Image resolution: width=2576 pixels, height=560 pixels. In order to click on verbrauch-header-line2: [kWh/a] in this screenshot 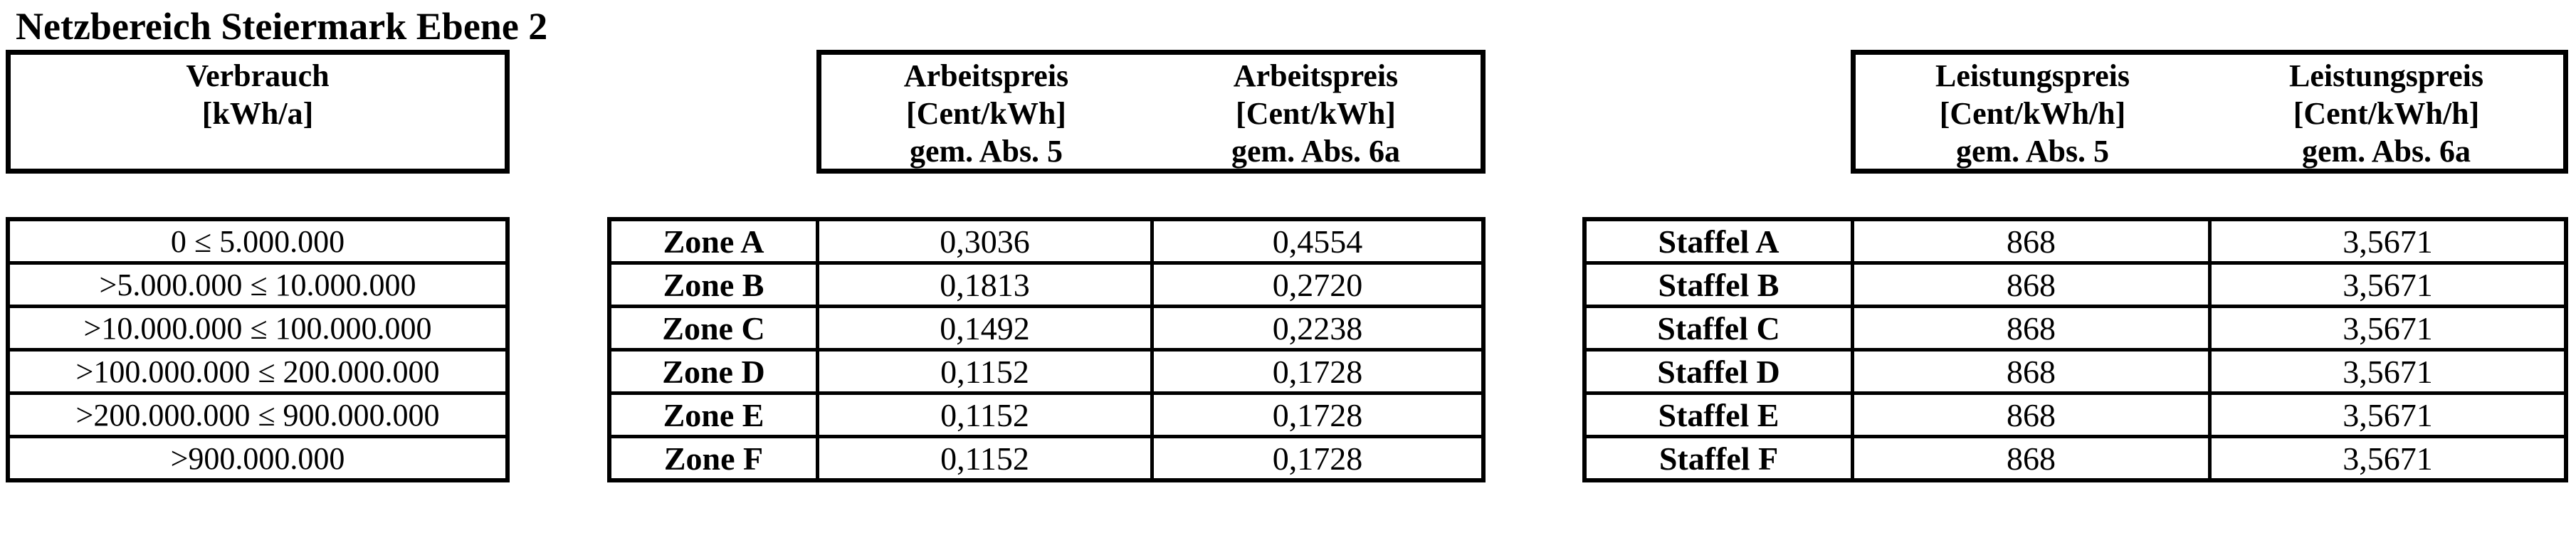, I will do `click(257, 113)`.